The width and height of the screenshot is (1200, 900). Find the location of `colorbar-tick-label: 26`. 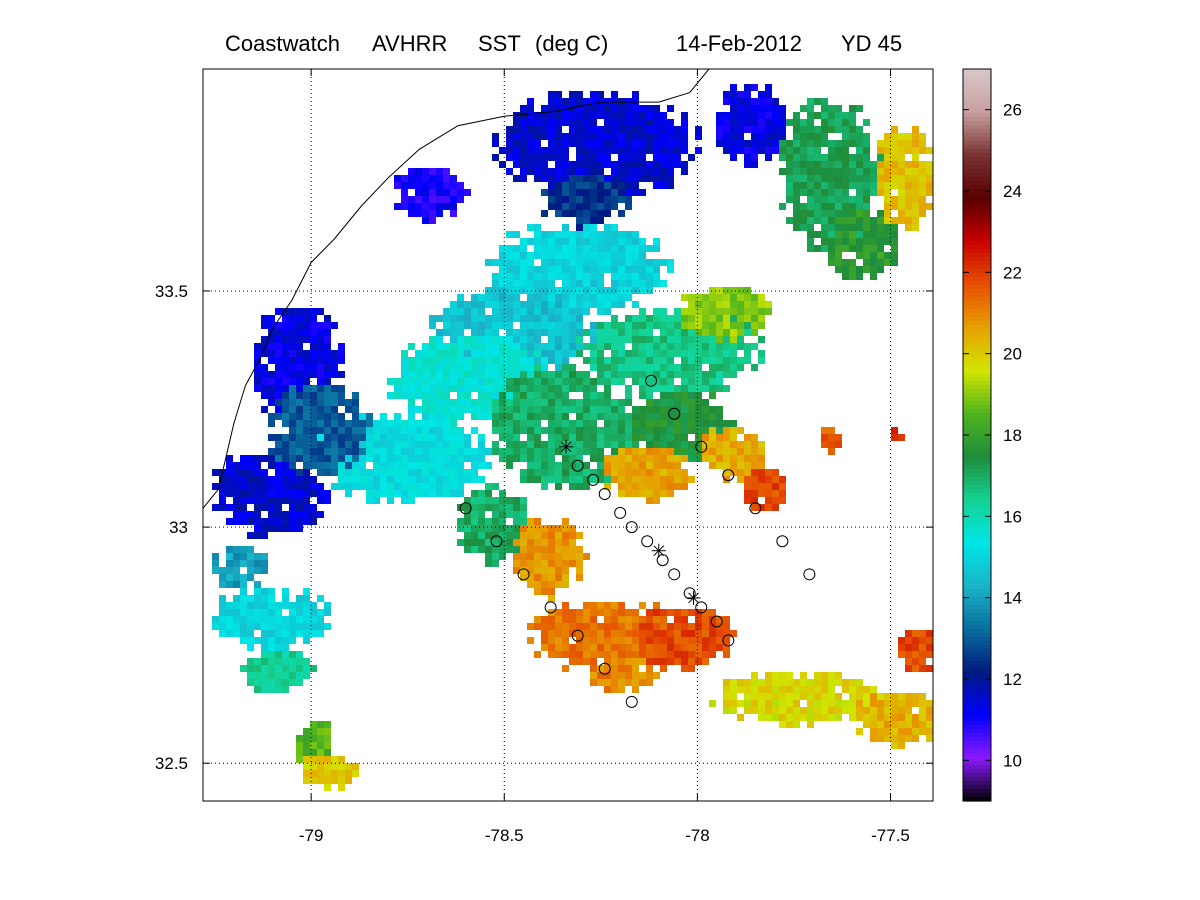

colorbar-tick-label: 26 is located at coordinates (1012, 110).